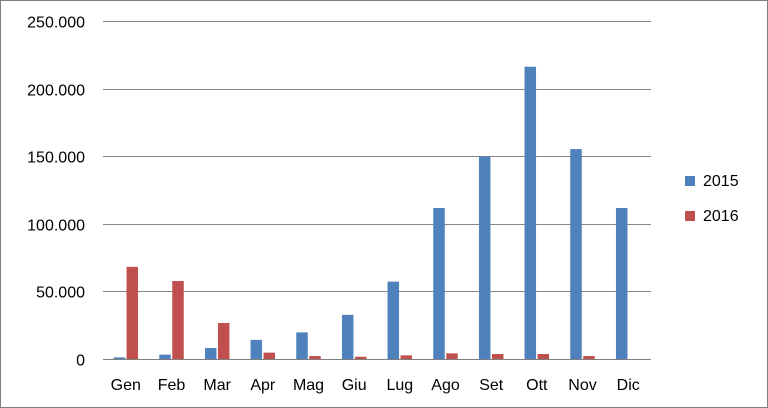 This screenshot has height=408, width=768. Describe the element at coordinates (690, 216) in the screenshot. I see `legend-swatch-2016` at that location.